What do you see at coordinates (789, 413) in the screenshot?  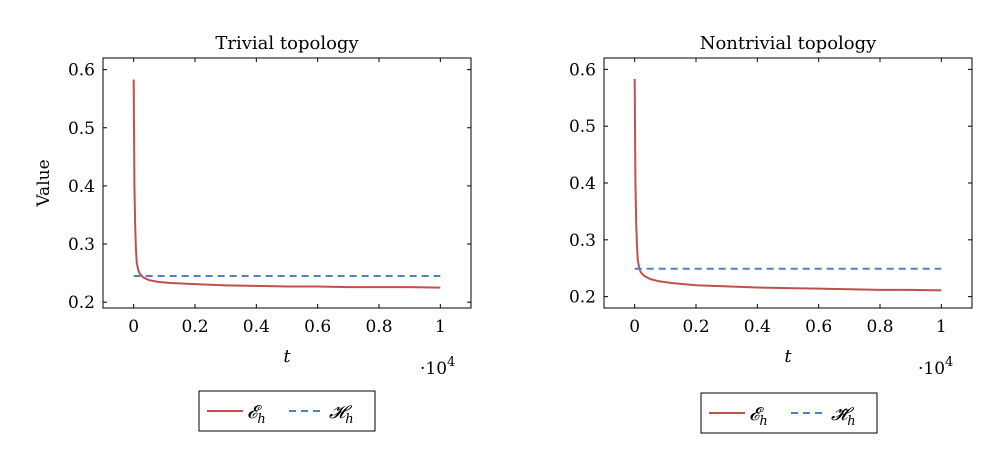 I see `legend: 𝓔h 𝓗̃h` at bounding box center [789, 413].